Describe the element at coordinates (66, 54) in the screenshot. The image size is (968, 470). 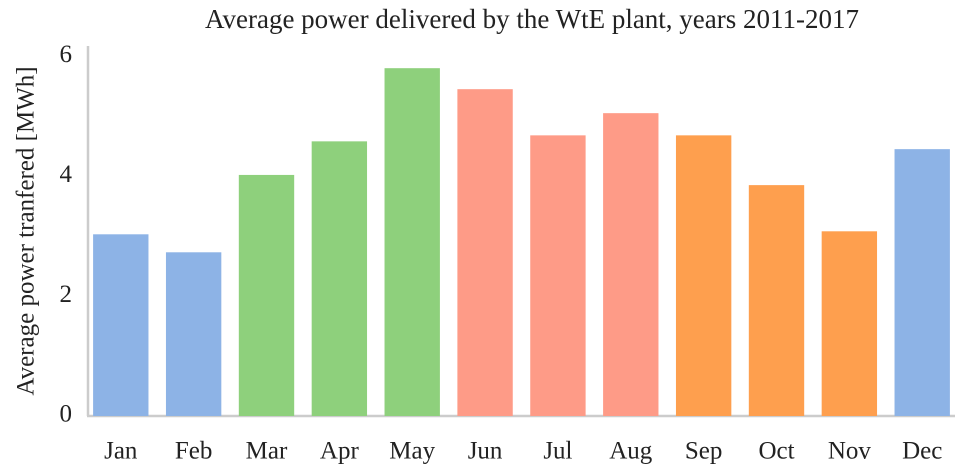
I see `y-tick-label: 6` at that location.